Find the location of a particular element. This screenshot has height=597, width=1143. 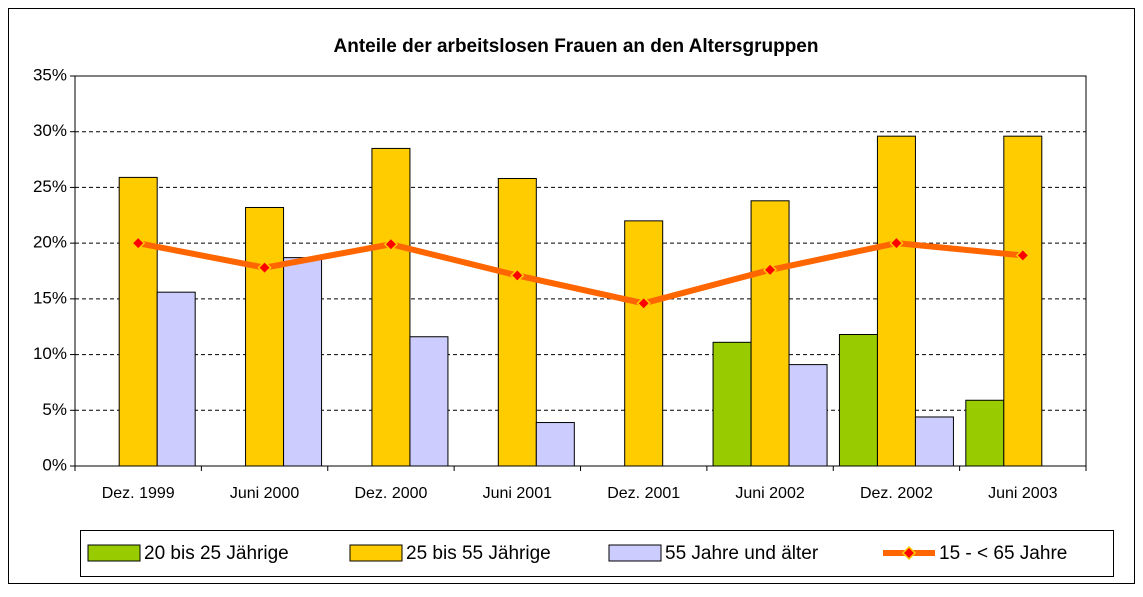

legend-marker is located at coordinates (909, 553).